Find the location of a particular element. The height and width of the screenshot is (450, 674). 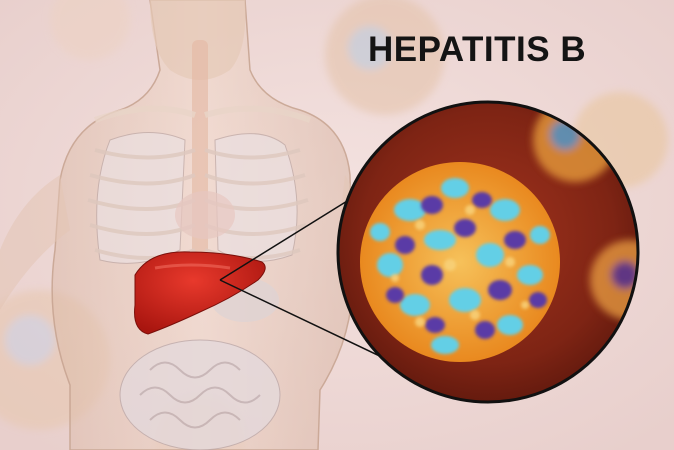

magnifier-callout-lines is located at coordinates (304, 279).